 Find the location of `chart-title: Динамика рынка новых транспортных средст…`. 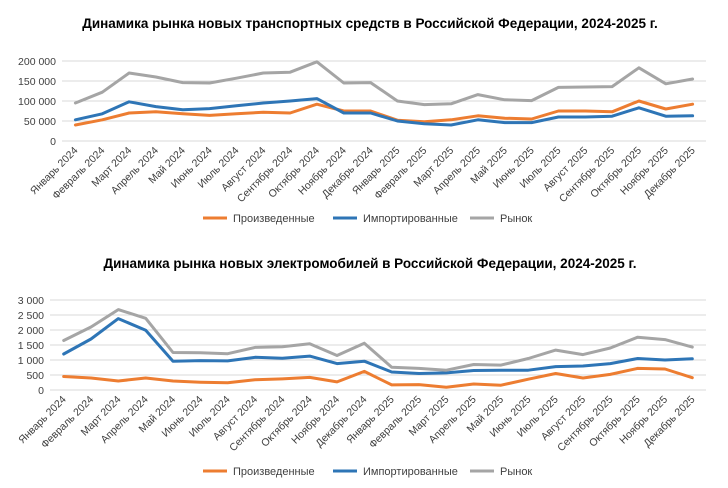

chart-title: Динамика рынка новых транспортных средст… is located at coordinates (370, 23).